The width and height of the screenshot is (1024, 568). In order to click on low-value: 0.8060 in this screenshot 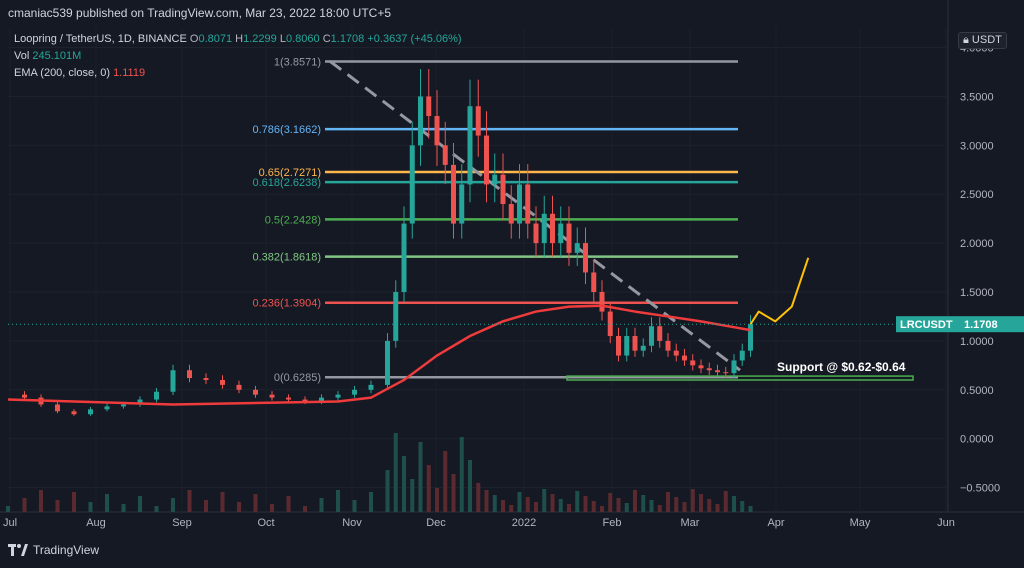, I will do `click(302, 39)`.